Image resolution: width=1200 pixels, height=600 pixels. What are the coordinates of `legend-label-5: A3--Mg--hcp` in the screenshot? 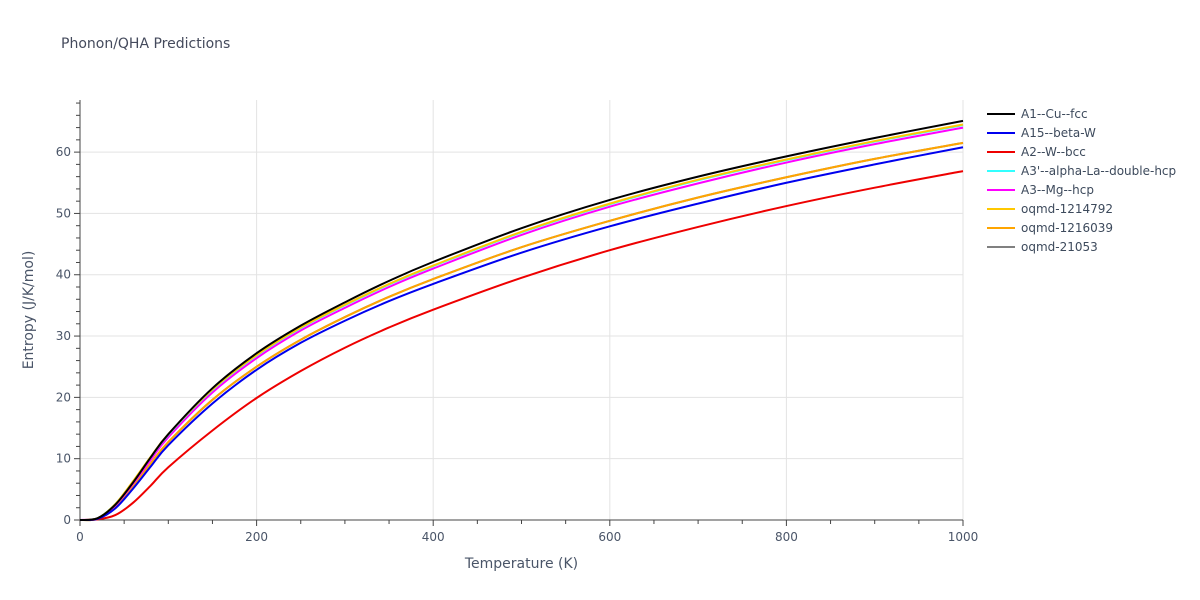 It's located at (1057, 190).